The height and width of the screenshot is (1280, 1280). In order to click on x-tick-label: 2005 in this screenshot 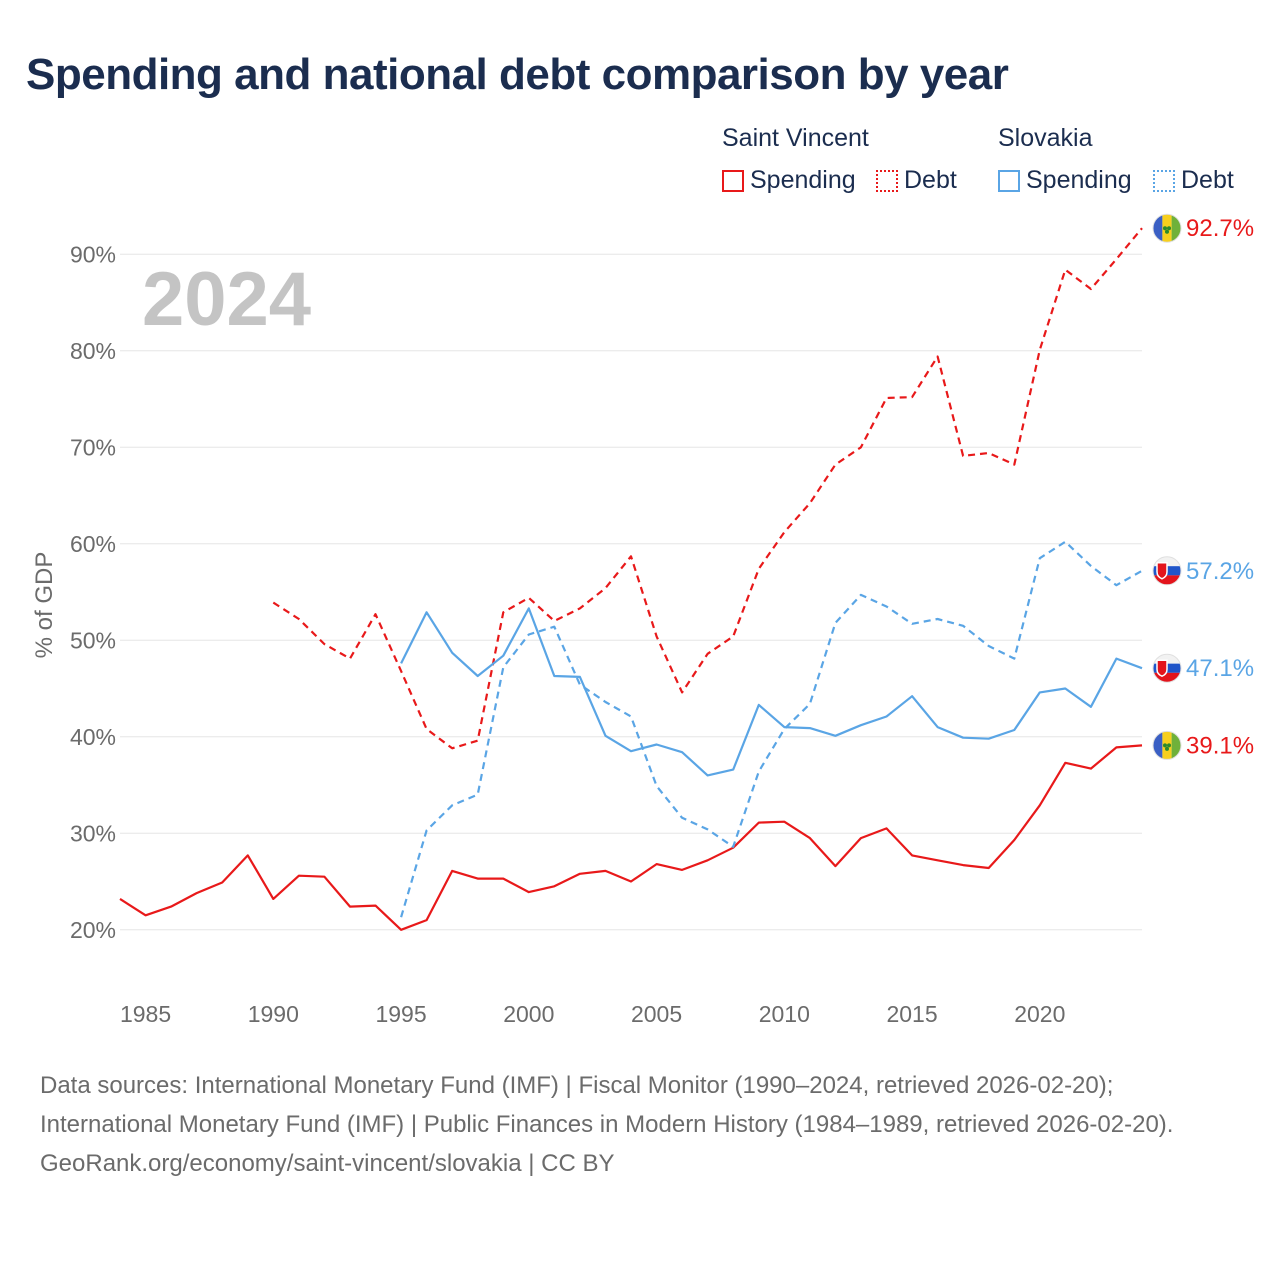, I will do `click(656, 1014)`.